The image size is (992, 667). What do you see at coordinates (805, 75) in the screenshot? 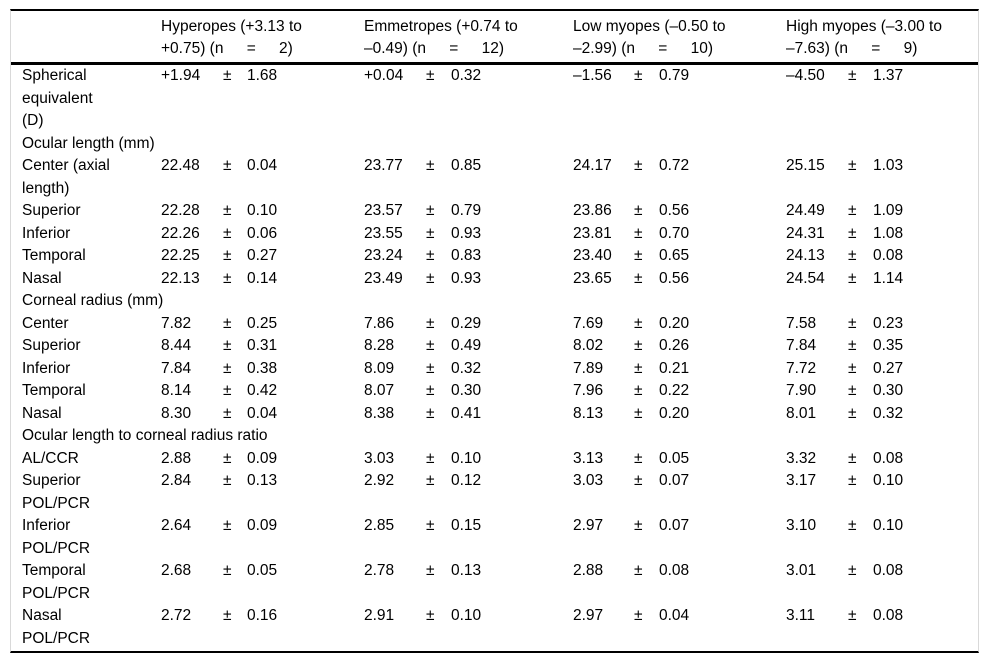
I see `mean-value: –4.50` at bounding box center [805, 75].